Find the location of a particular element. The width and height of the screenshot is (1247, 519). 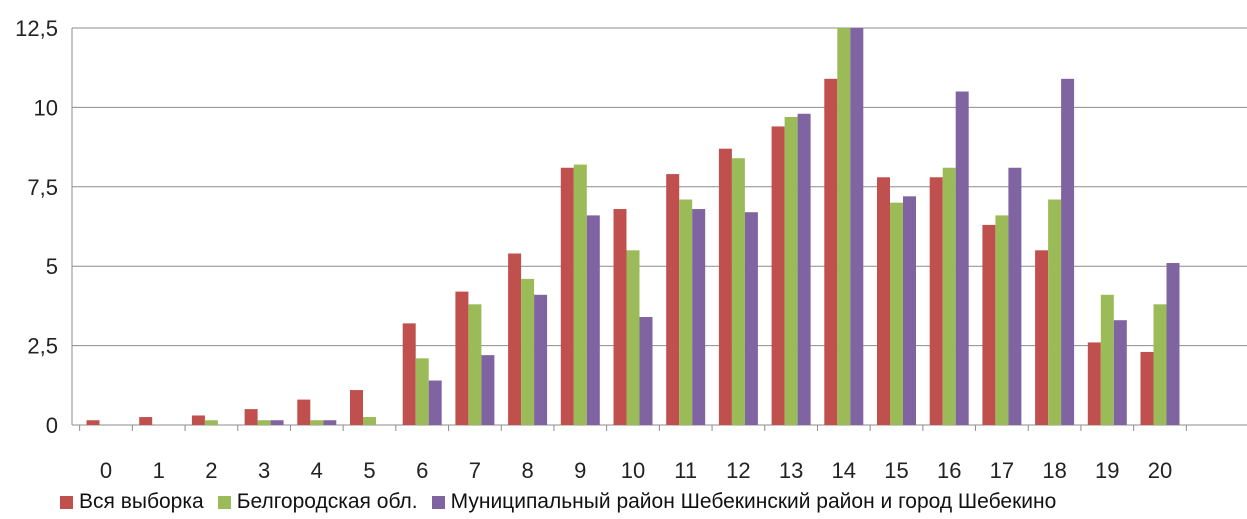

legend-item-belgorod: Белгородская обл. is located at coordinates (317, 502).